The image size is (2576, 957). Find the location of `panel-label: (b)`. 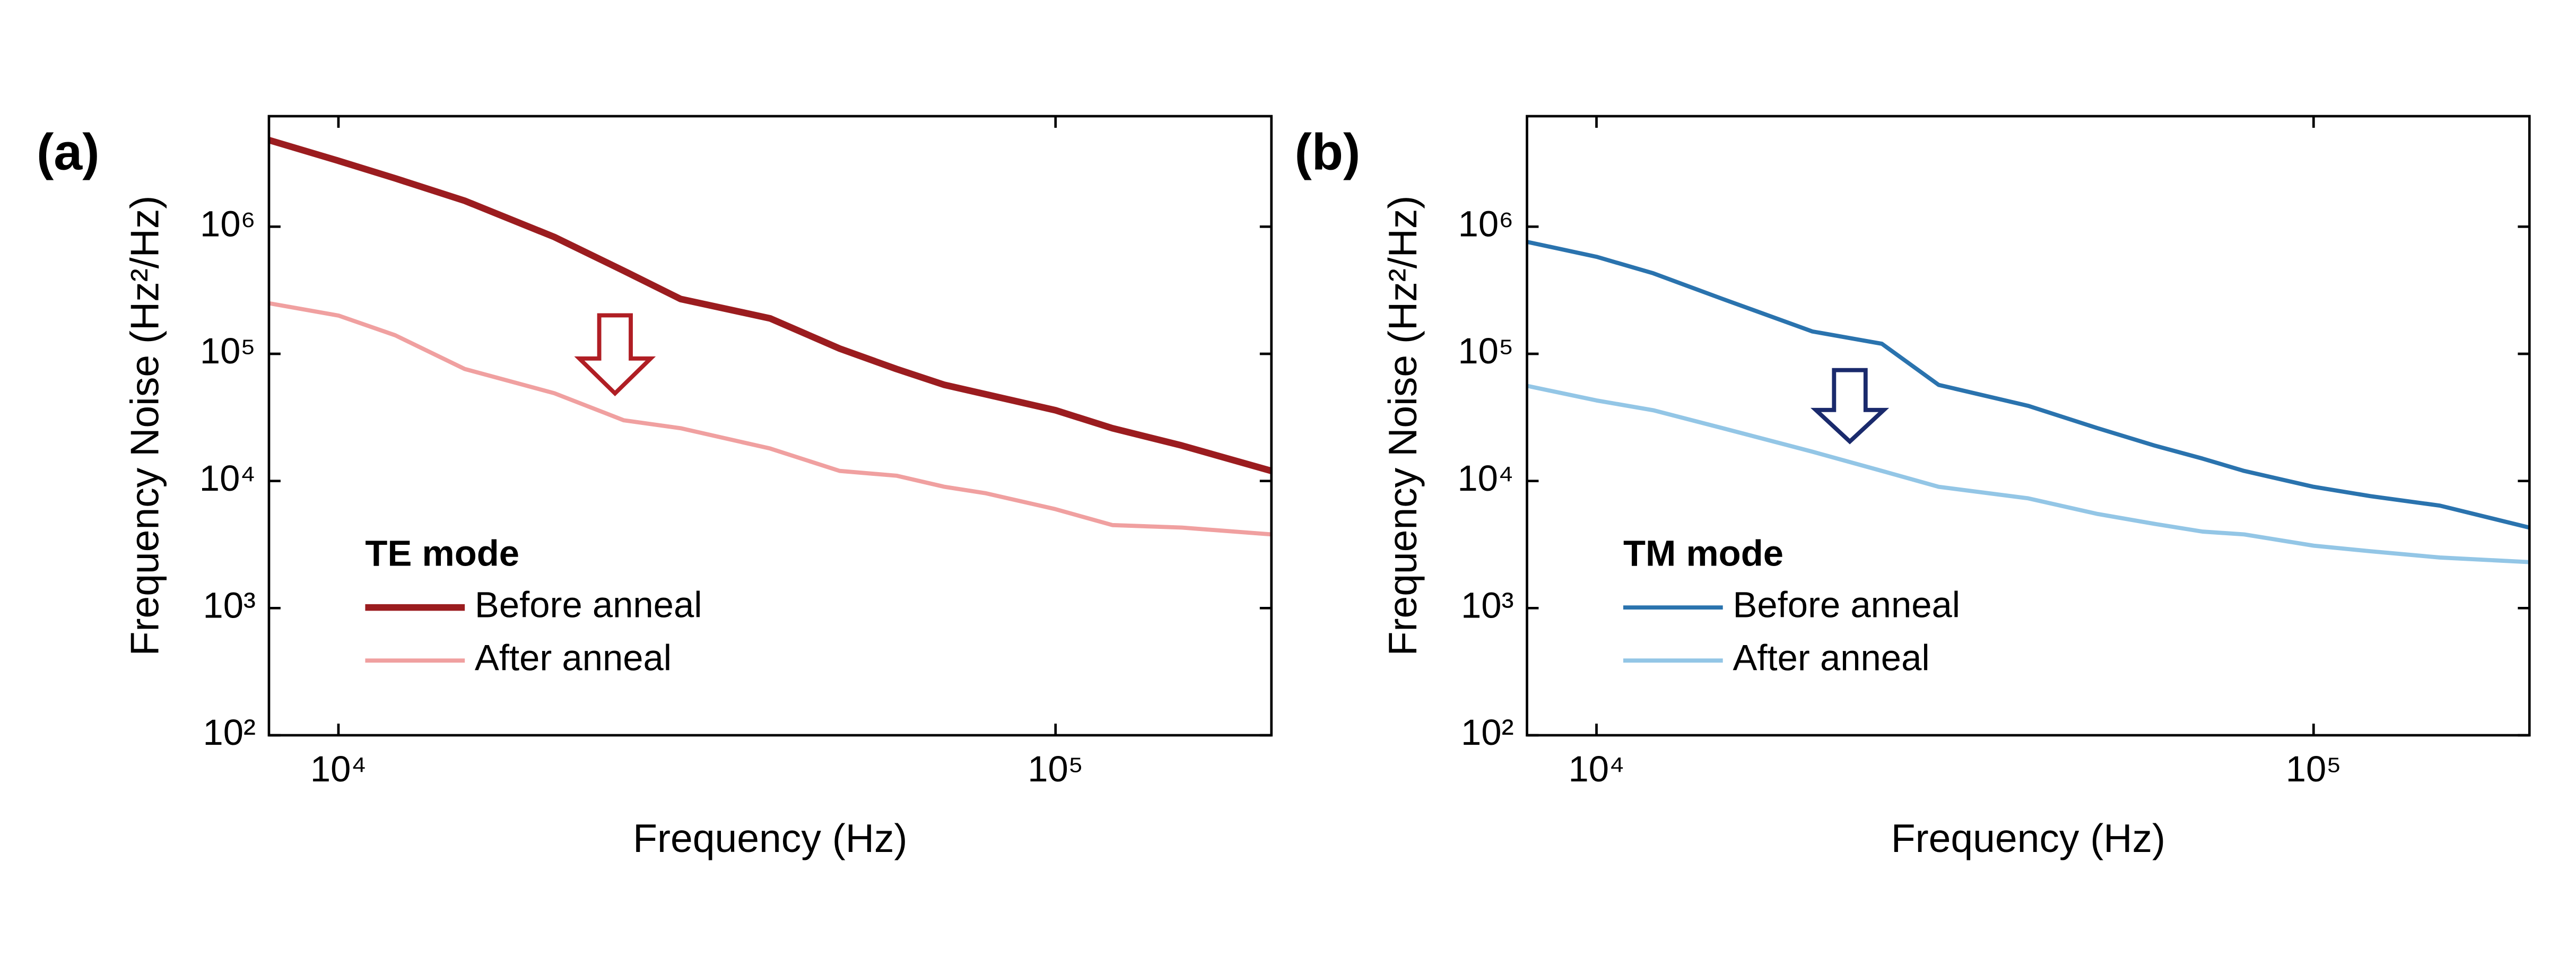

panel-label: (b) is located at coordinates (1328, 152).